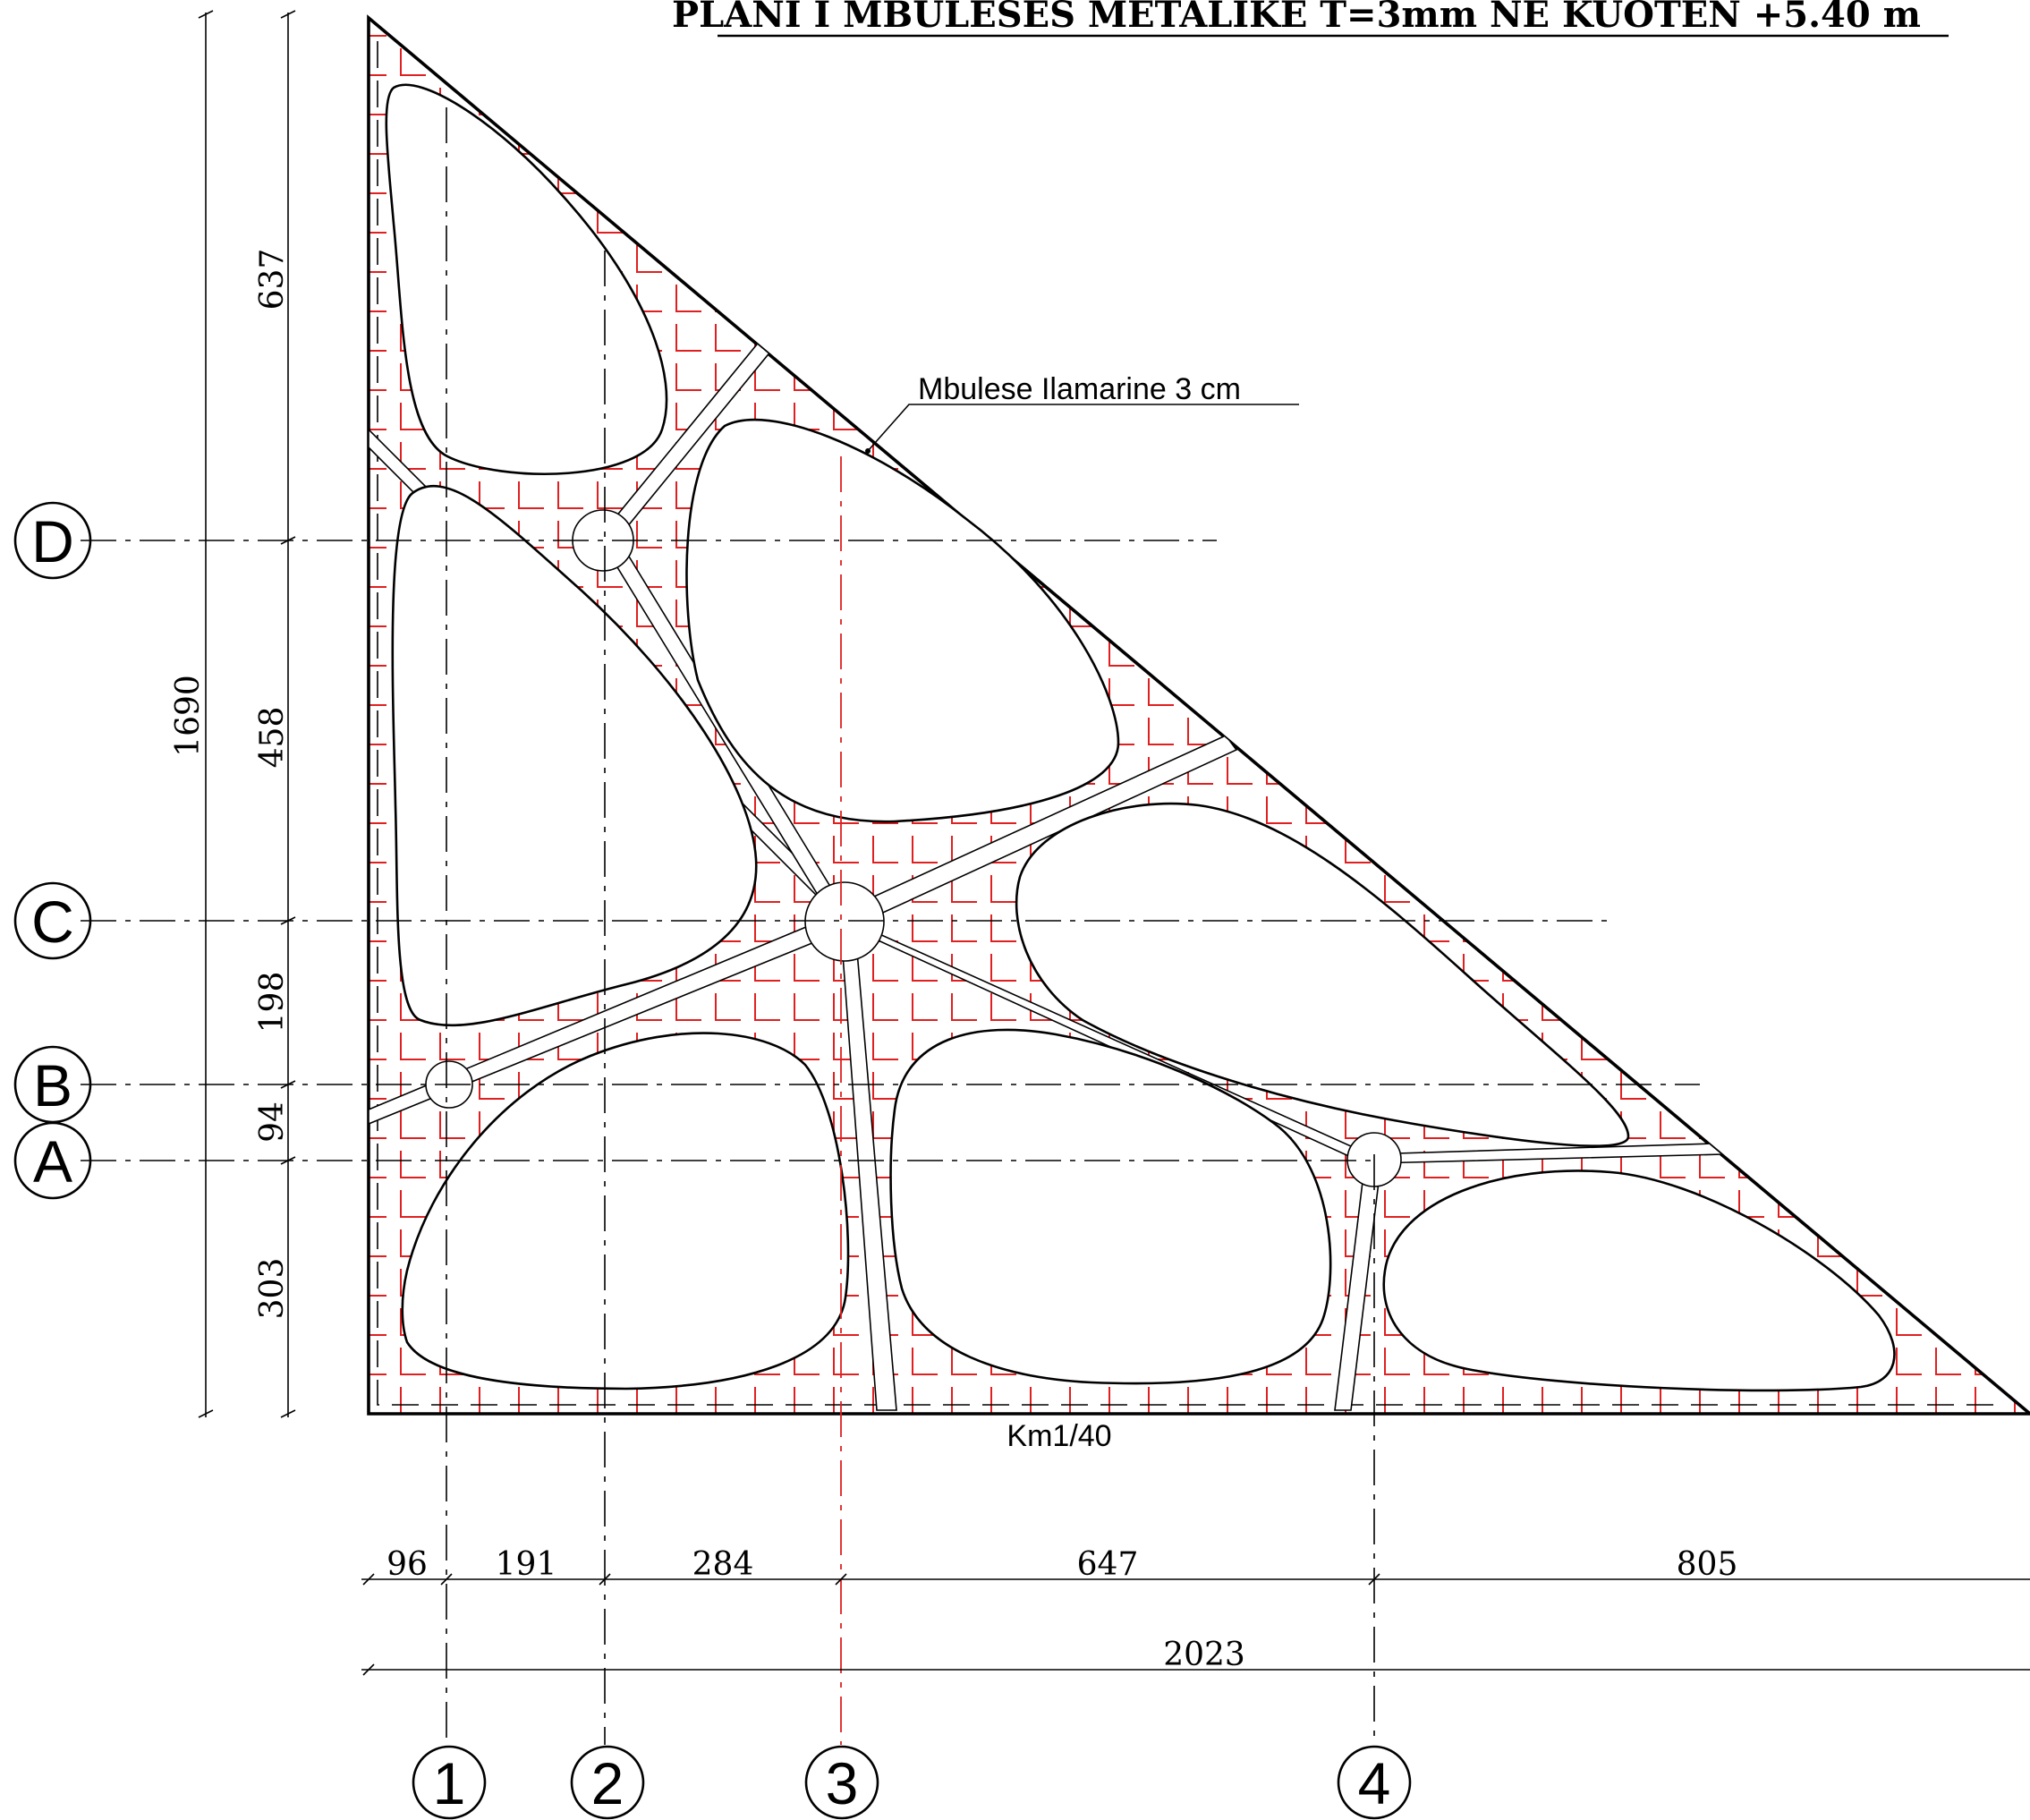 The height and width of the screenshot is (1820, 2030). Describe the element at coordinates (1059, 1436) in the screenshot. I see `scale-label: Km1/40` at that location.